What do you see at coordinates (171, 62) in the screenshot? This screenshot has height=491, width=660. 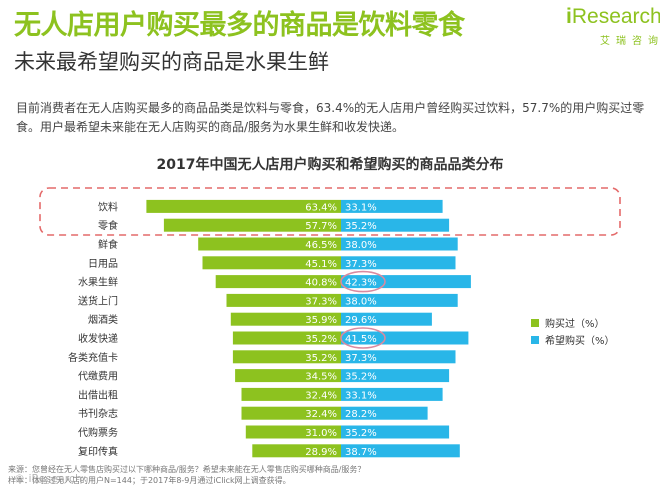 I see `page-subtitle: 未来最希望购买的商品是水果生鲜` at bounding box center [171, 62].